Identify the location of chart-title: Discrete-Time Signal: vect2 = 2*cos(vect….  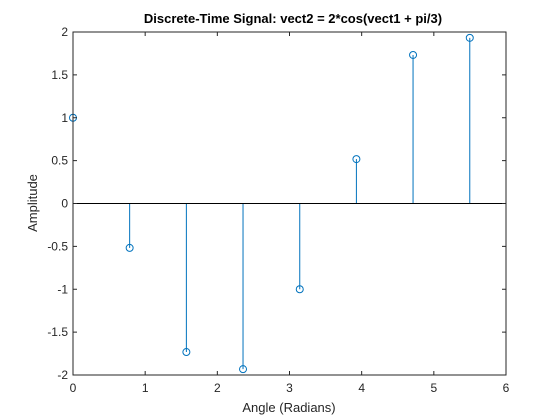
(293, 18).